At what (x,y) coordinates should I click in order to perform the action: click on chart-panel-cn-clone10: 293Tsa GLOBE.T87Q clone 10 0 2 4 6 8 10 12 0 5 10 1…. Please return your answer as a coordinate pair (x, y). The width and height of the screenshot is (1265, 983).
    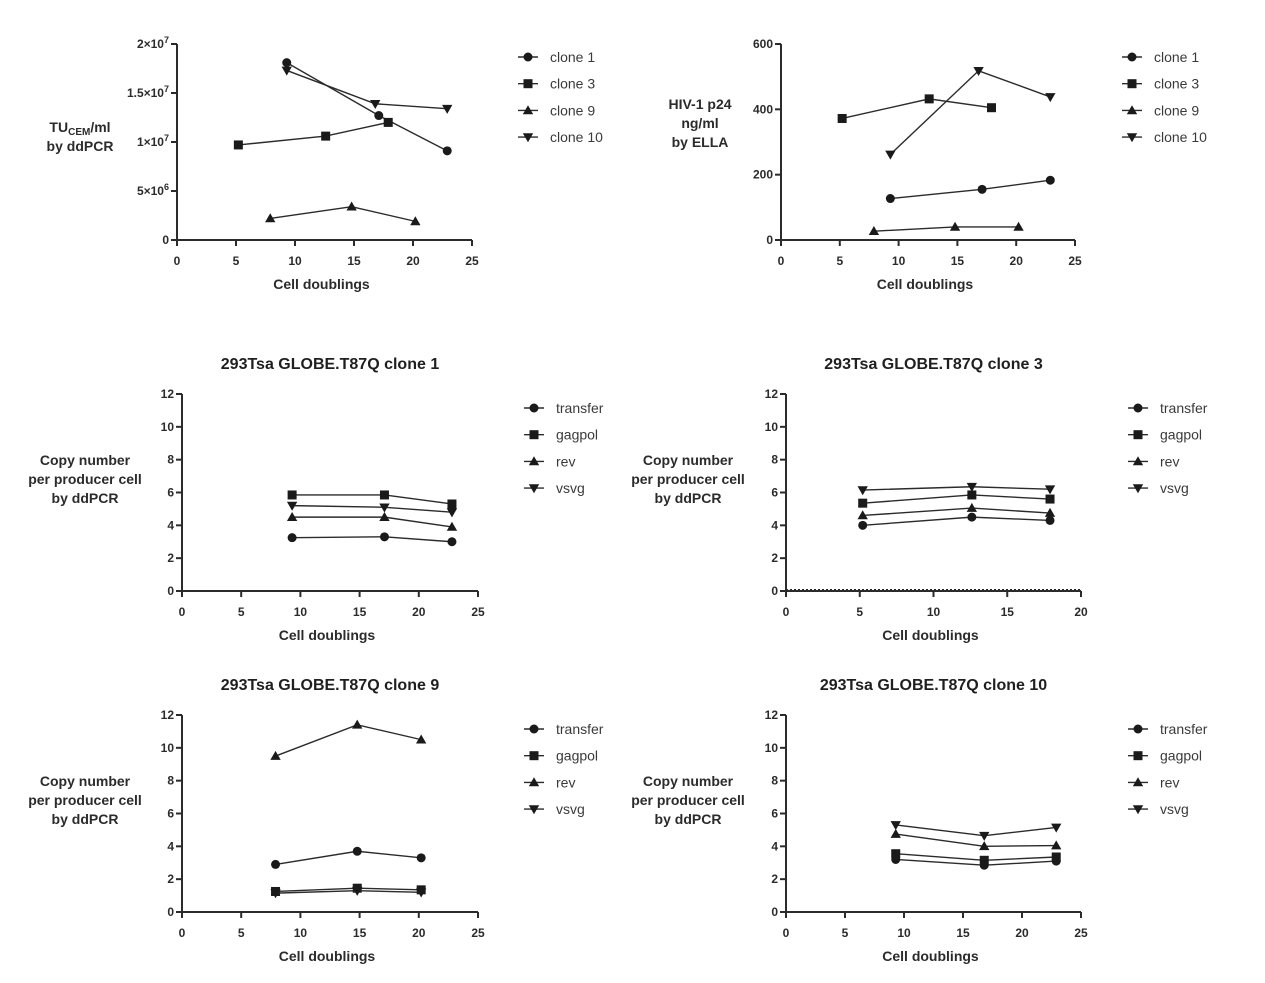
    Looking at the image, I should click on (919, 820).